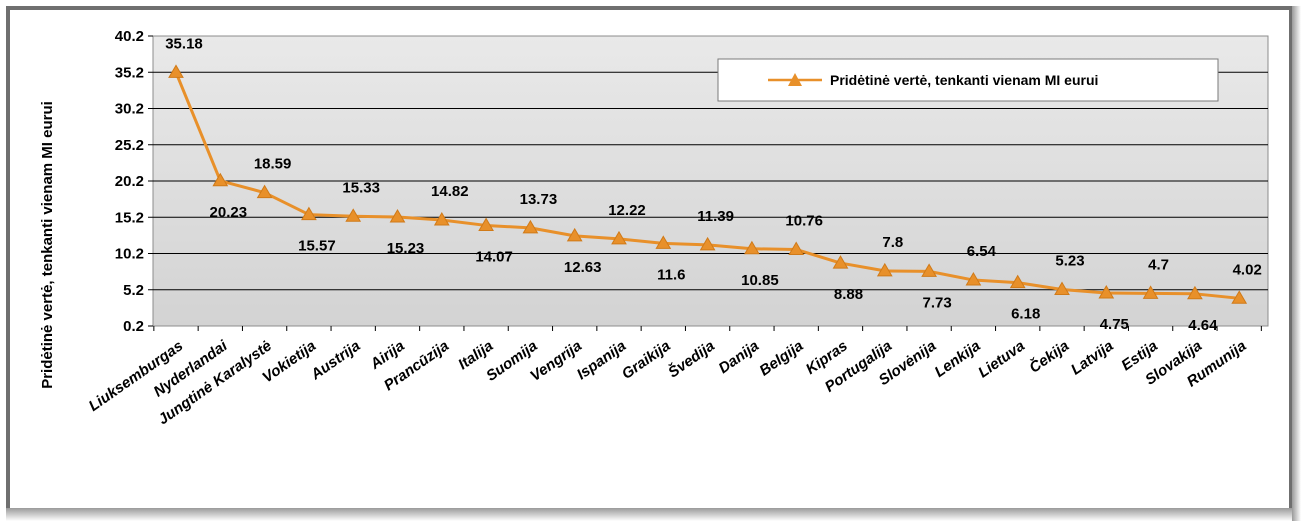 Image resolution: width=1301 pixels, height=521 pixels. Describe the element at coordinates (129, 217) in the screenshot. I see `y-tick-label: 15.2` at that location.